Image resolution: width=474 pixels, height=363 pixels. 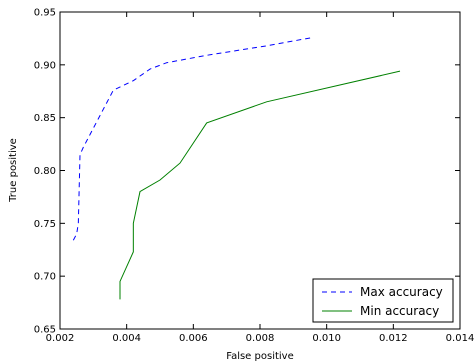 What do you see at coordinates (401, 292) in the screenshot?
I see `legend-label-max-accuracy: Max accuracy` at bounding box center [401, 292].